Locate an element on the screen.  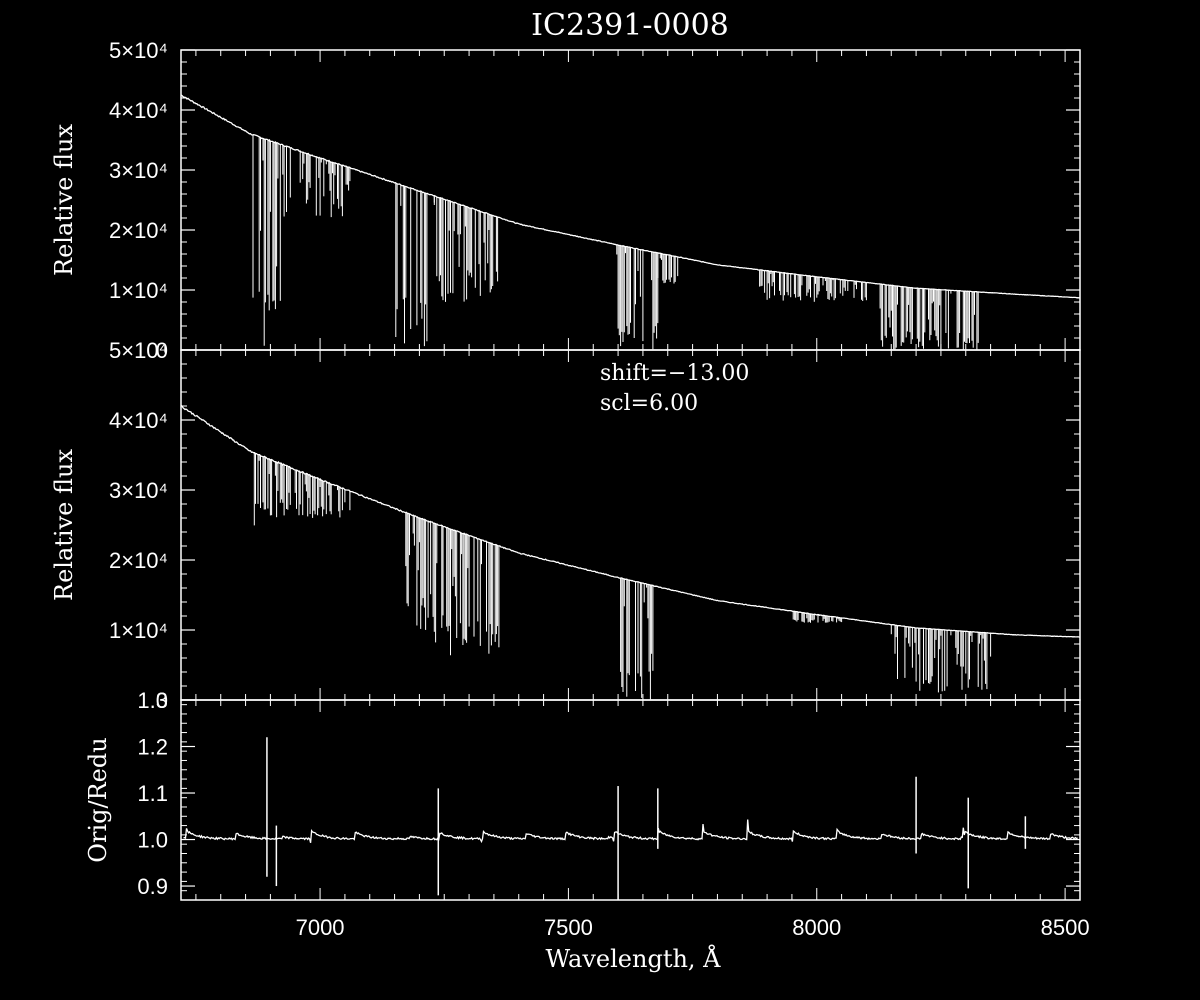
x-tick-label: 8000 is located at coordinates (816, 927).